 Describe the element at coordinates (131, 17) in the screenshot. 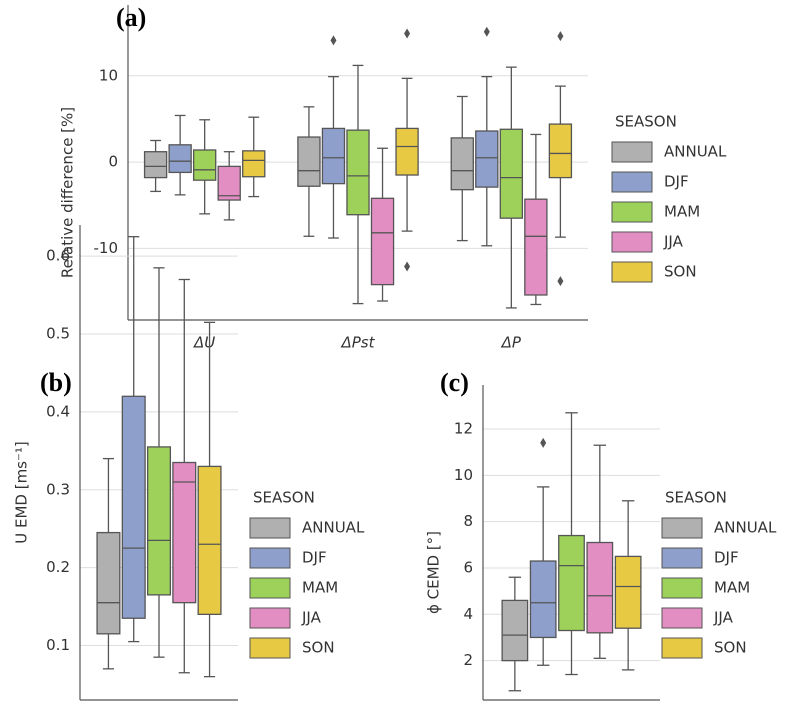

I see `panel-label: (a)` at that location.